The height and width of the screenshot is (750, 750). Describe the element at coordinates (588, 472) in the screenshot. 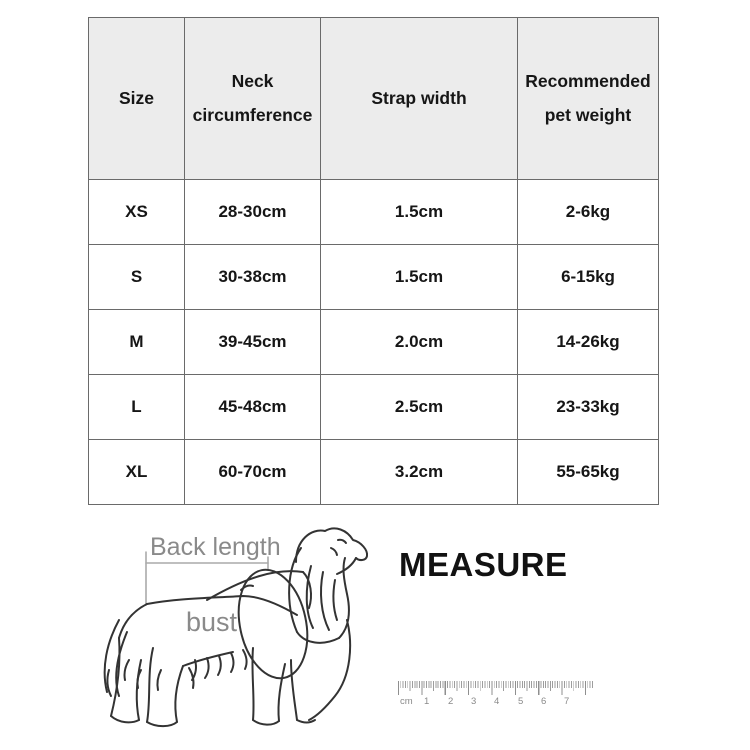

I see `cell-weight: 55-65kg` at that location.